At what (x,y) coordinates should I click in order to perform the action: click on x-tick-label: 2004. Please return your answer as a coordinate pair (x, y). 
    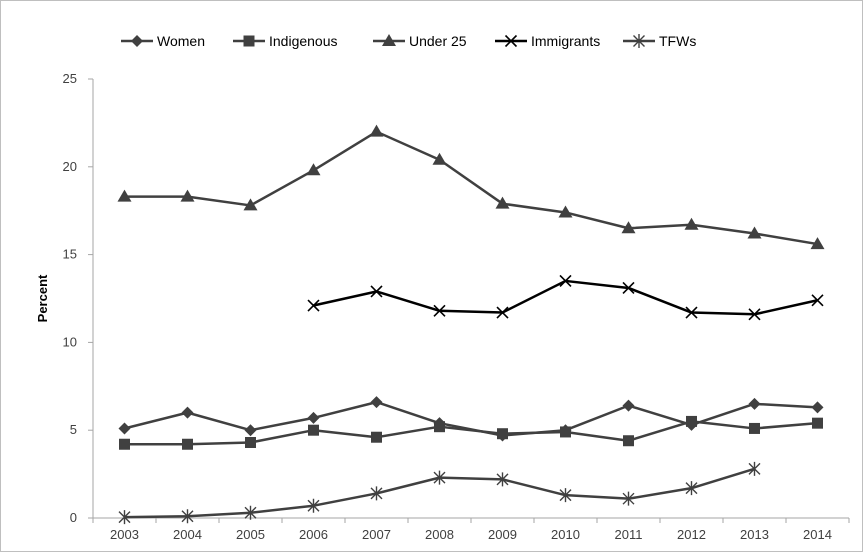
    Looking at the image, I should click on (187, 534).